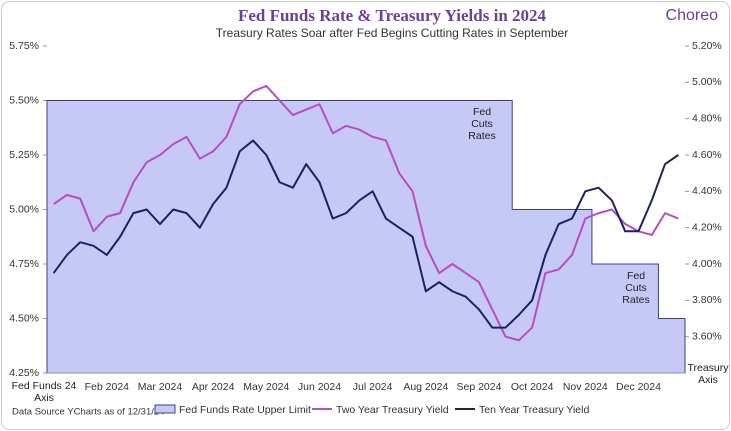  What do you see at coordinates (707, 46) in the screenshot?
I see `y2-tick-label: 5.20%` at bounding box center [707, 46].